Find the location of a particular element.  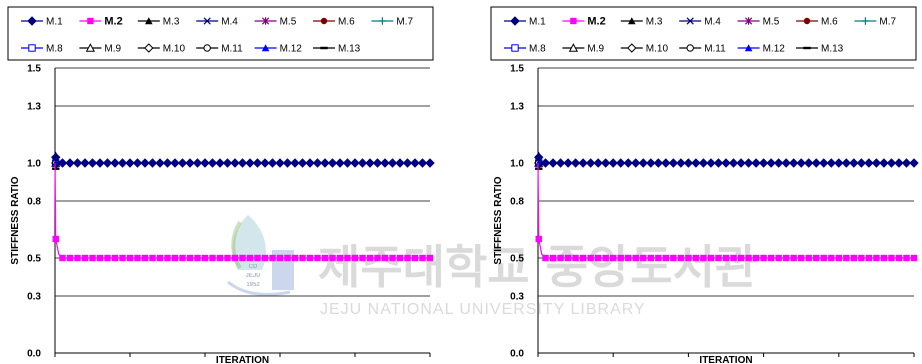

watermark-logo-text: CD is located at coordinates (253, 267).